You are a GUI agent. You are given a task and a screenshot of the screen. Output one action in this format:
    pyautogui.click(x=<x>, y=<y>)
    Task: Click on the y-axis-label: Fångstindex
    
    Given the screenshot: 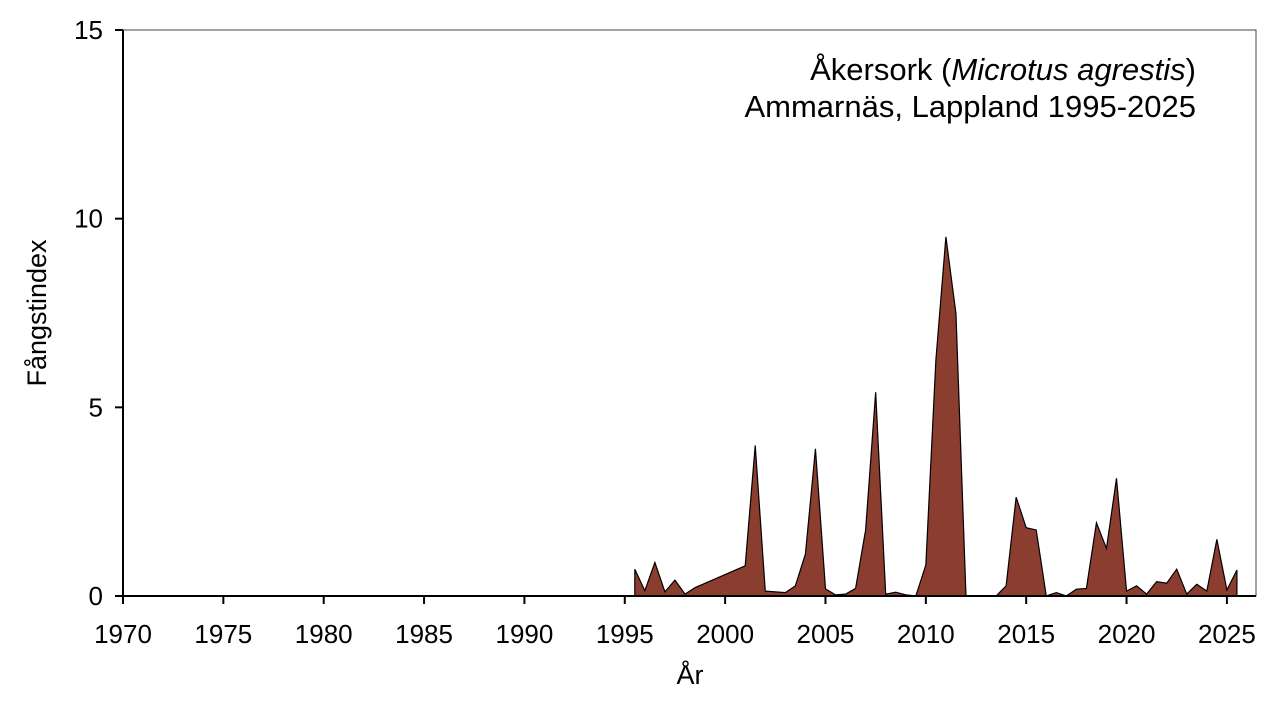 What is the action you would take?
    pyautogui.click(x=37, y=313)
    